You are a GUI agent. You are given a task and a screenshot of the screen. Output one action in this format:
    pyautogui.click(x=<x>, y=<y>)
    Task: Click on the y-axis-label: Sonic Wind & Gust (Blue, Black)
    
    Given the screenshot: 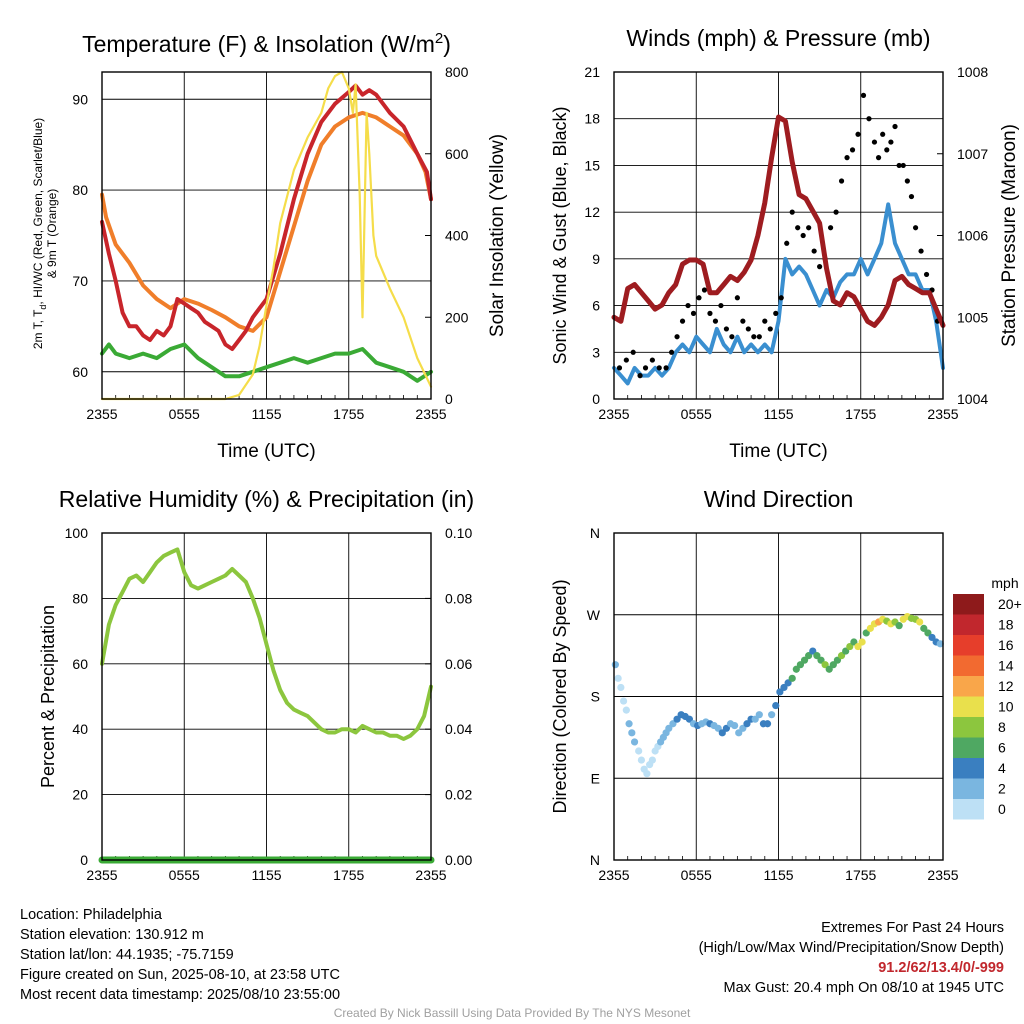 What is the action you would take?
    pyautogui.click(x=560, y=235)
    